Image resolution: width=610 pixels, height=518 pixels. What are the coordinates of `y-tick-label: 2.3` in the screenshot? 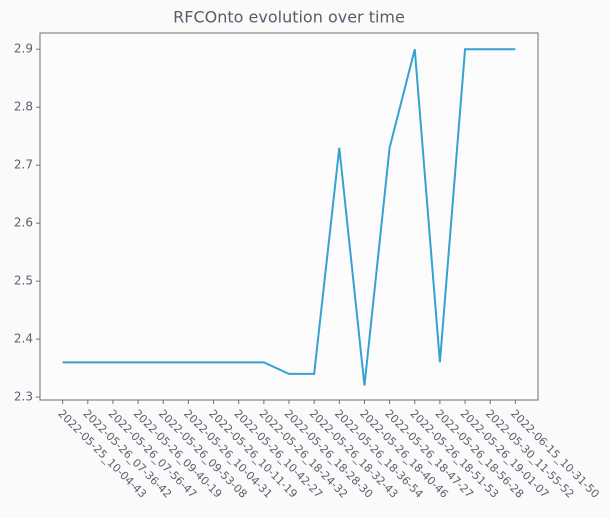 It's located at (23, 397).